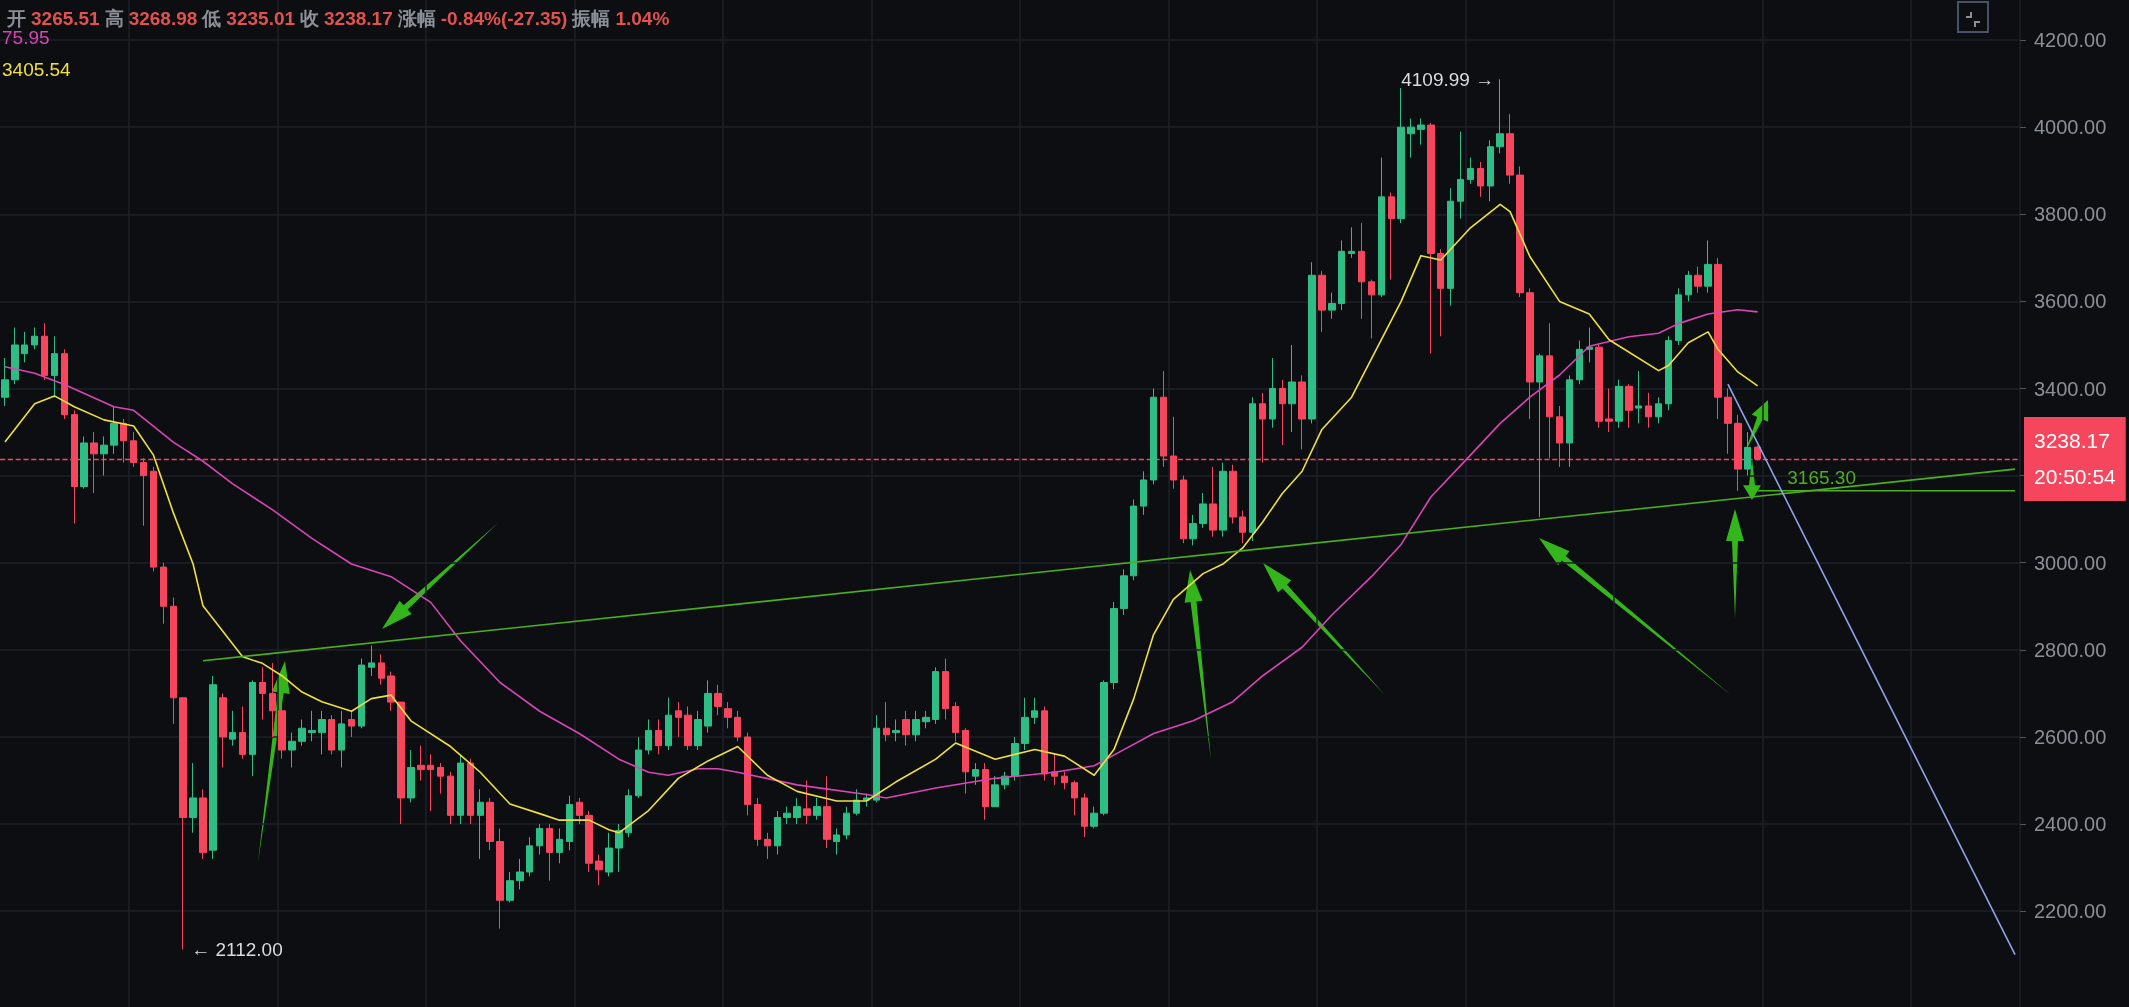 The width and height of the screenshot is (2129, 1007). I want to click on y-tick-label: 2400.00, so click(2070, 824).